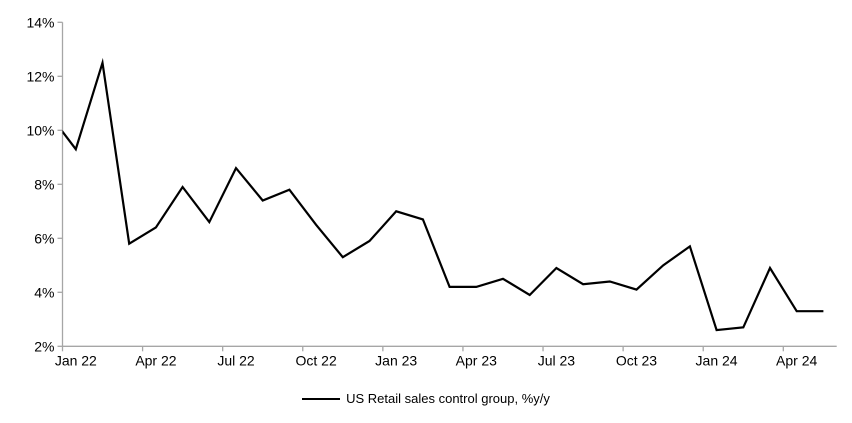  What do you see at coordinates (315, 360) in the screenshot?
I see `x-axis-tick-label: Oct 22` at bounding box center [315, 360].